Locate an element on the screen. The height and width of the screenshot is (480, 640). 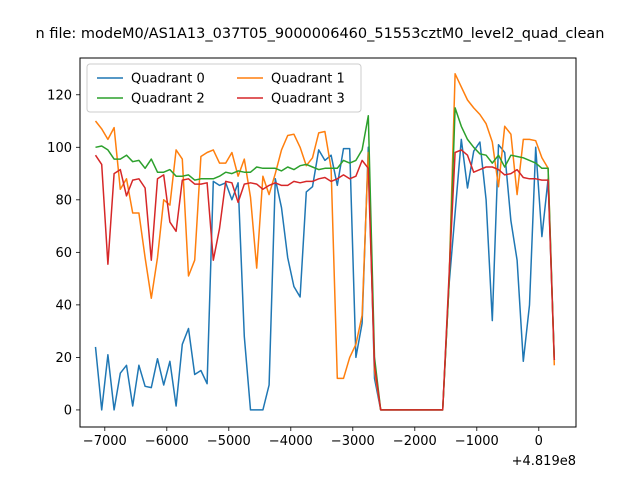
legend-box is located at coordinates (224, 88).